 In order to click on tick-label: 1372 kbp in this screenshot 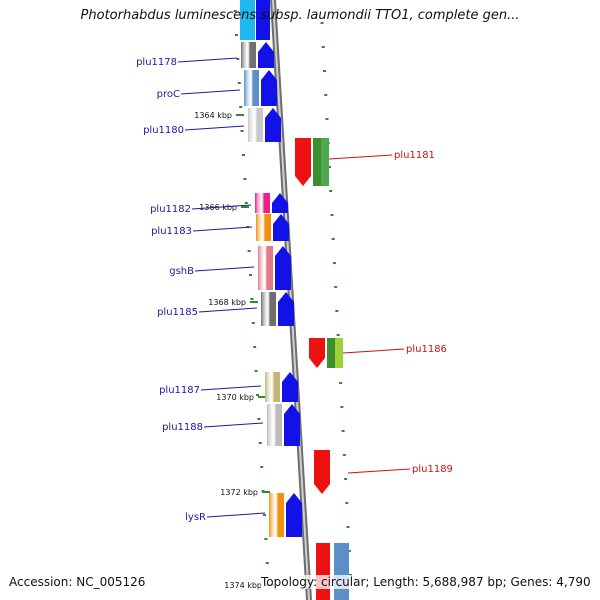, I will do `click(239, 492)`.